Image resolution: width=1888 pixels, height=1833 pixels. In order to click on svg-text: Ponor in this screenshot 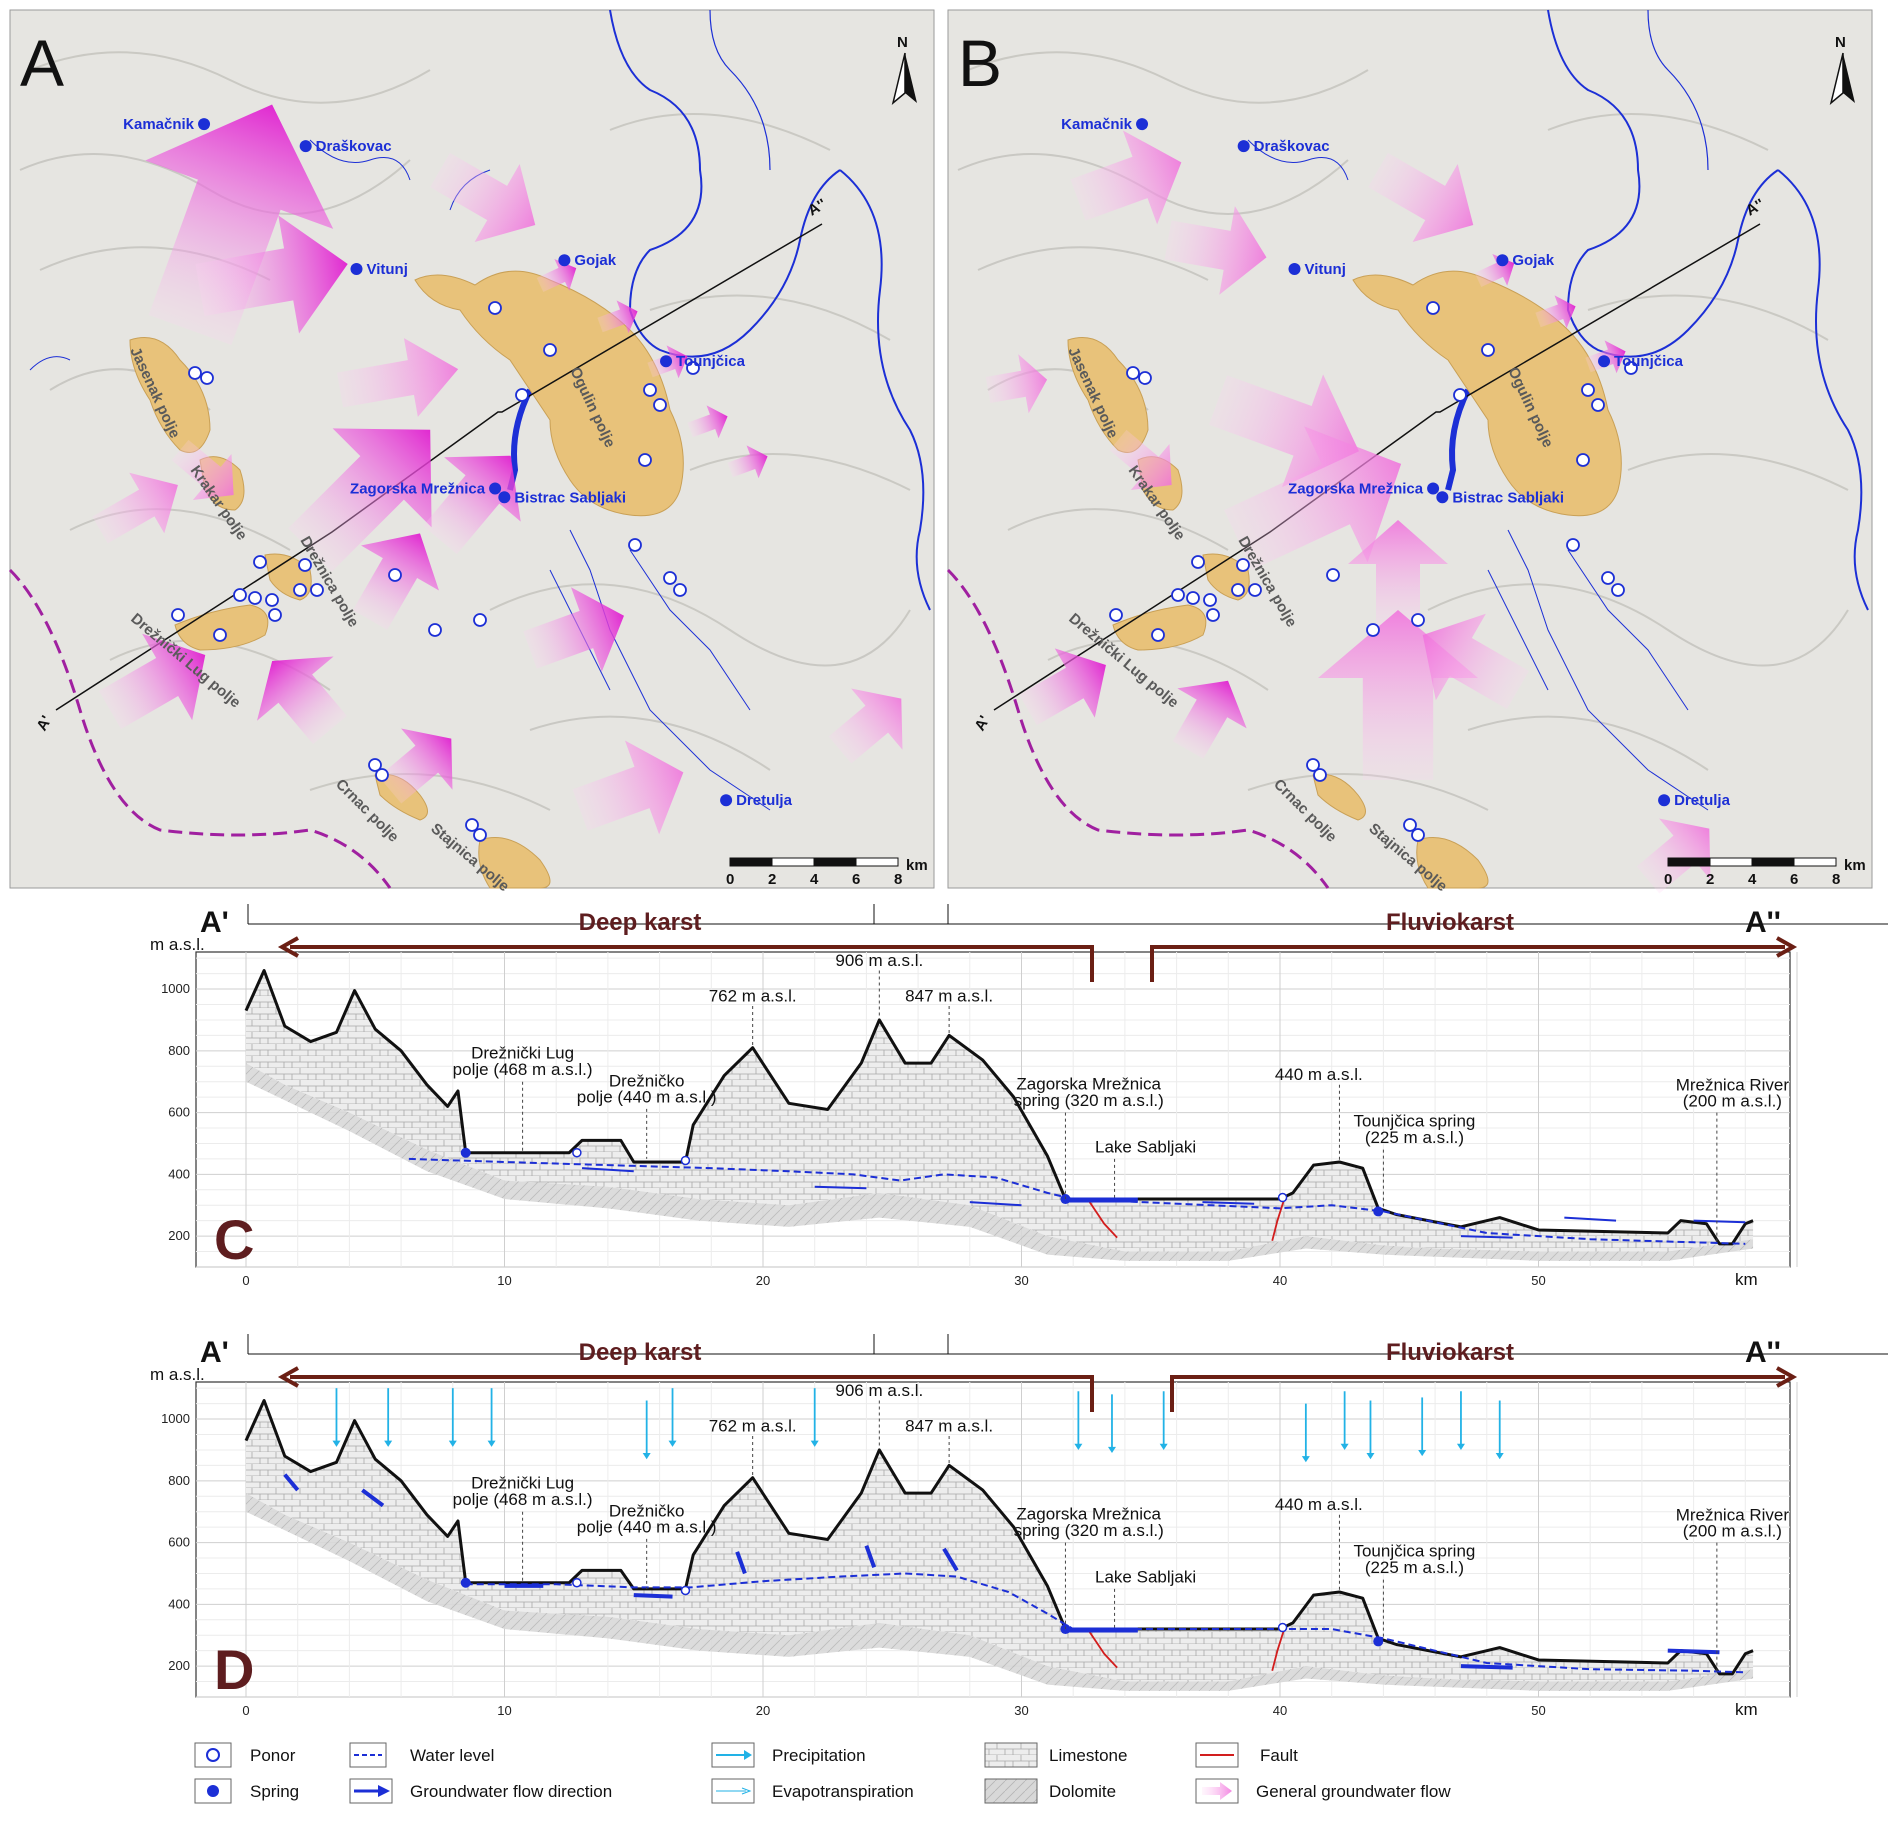, I will do `click(273, 1755)`.